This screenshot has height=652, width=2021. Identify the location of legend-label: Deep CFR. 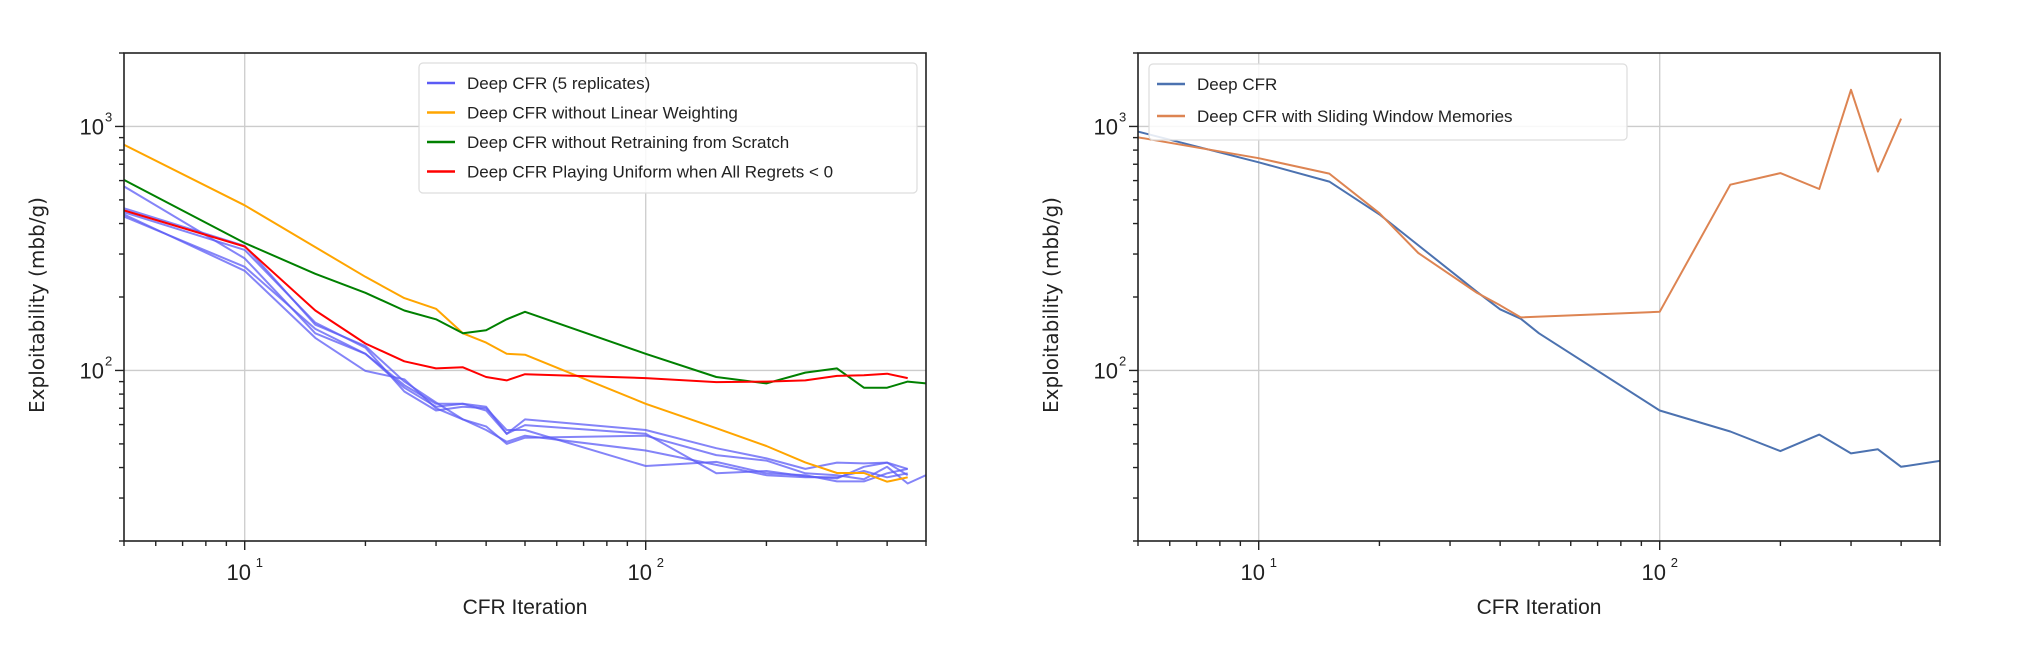
(1237, 84).